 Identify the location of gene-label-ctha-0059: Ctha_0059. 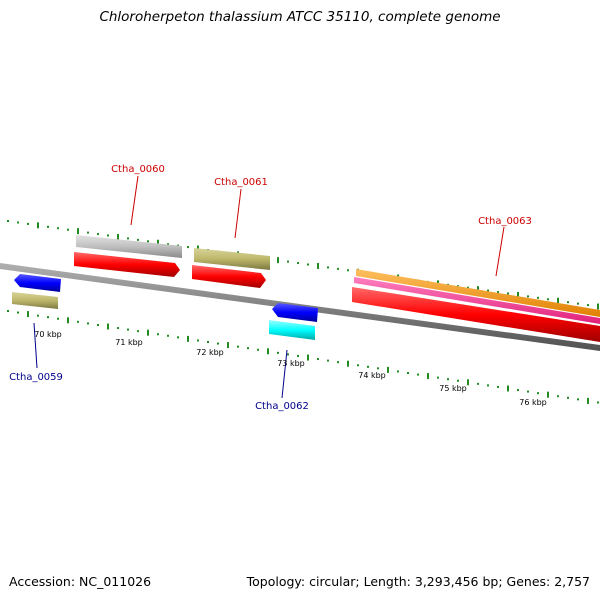
(36, 377).